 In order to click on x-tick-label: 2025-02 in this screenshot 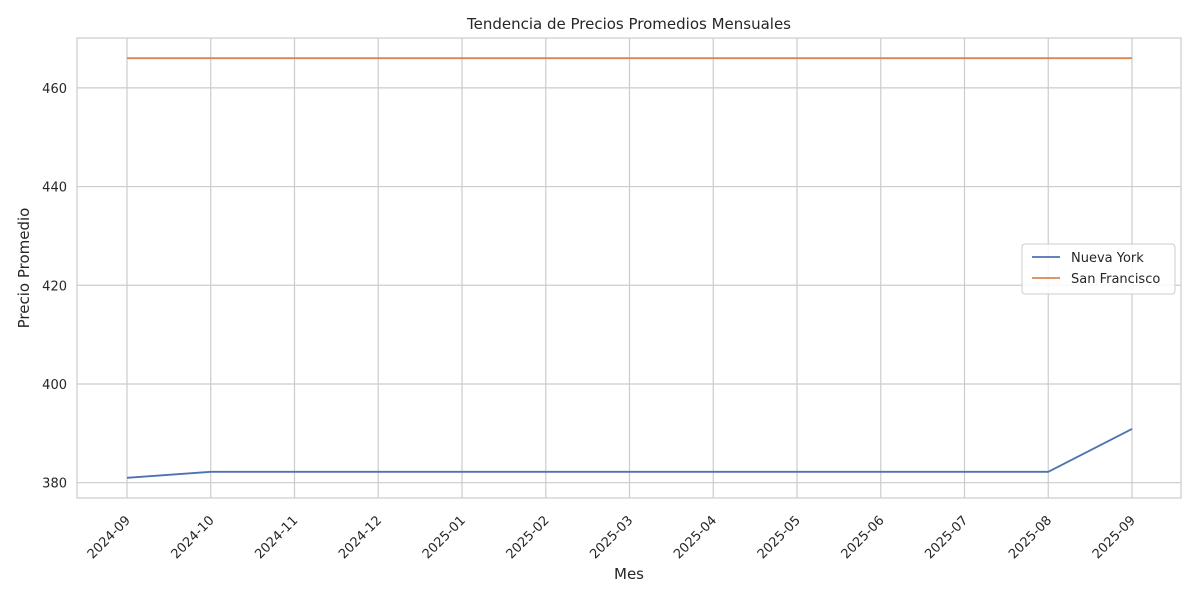, I will do `click(528, 537)`.